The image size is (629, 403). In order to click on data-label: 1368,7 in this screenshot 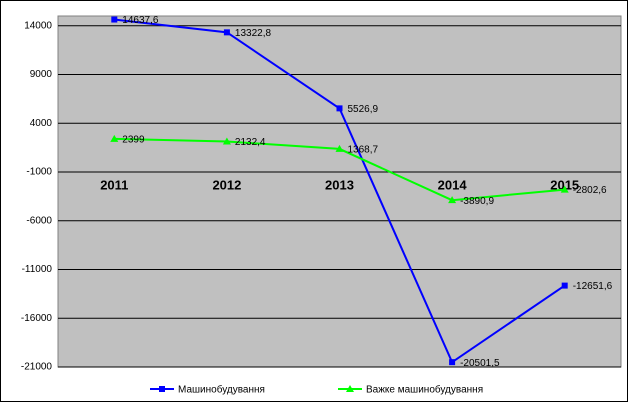, I will do `click(363, 150)`.